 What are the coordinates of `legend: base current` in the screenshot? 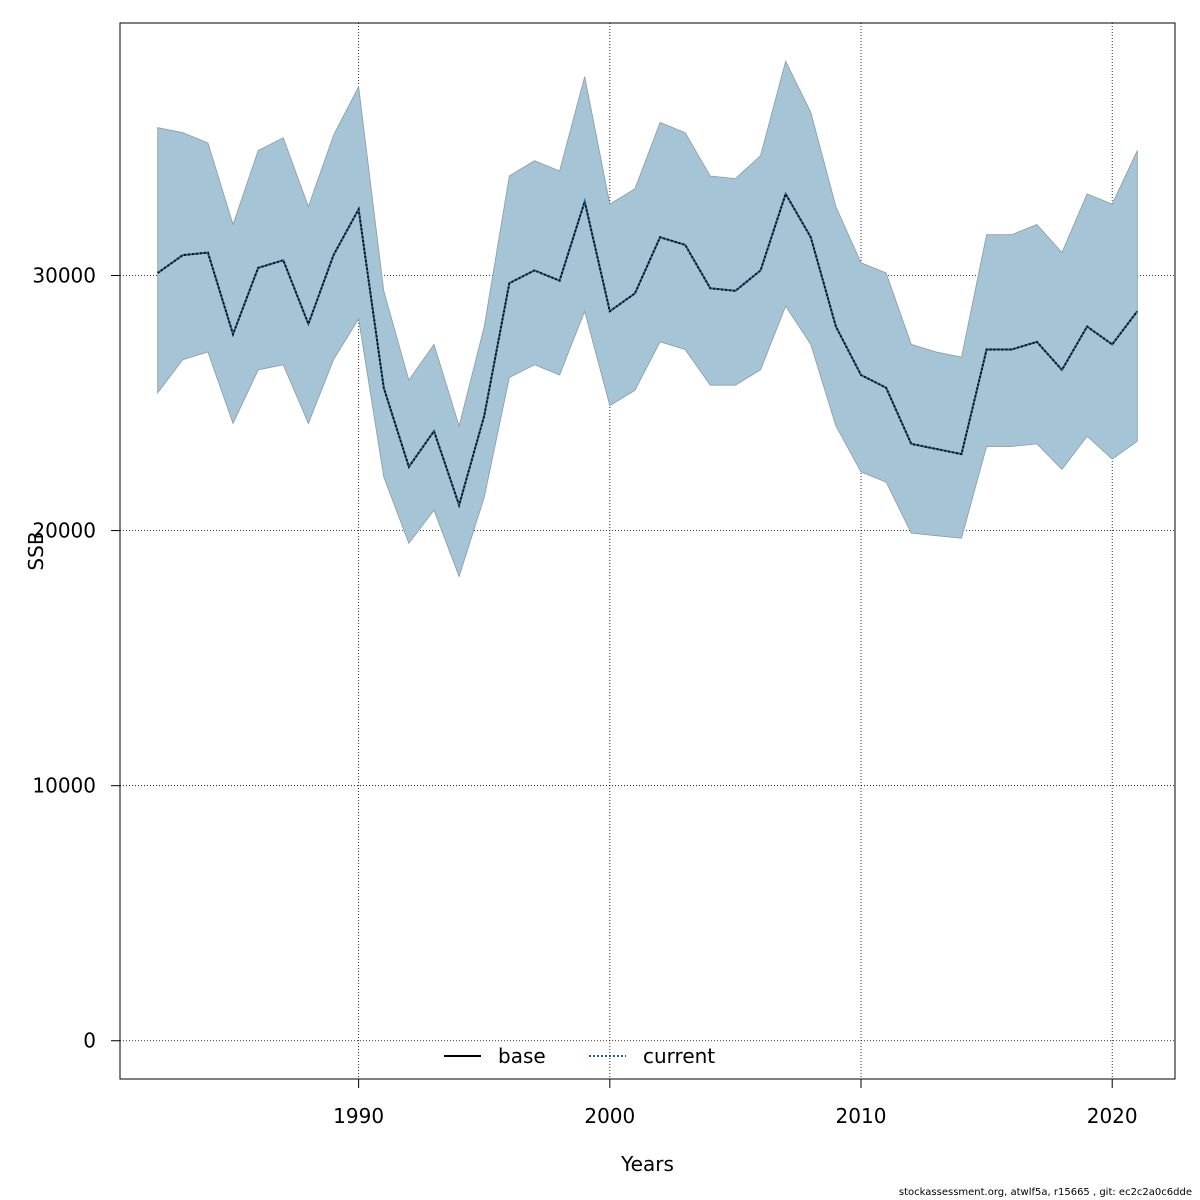 It's located at (579, 1056).